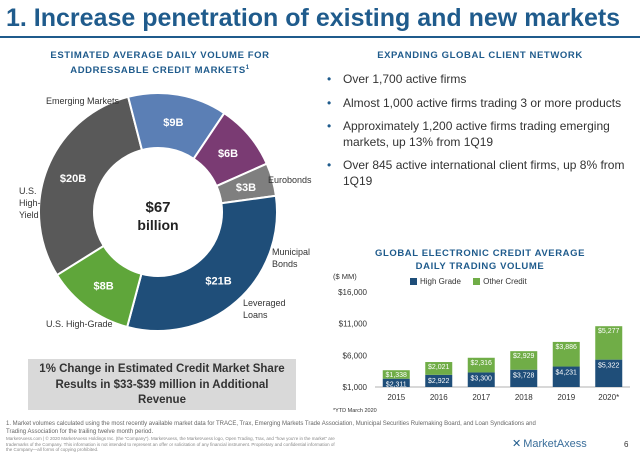 This screenshot has width=640, height=460. Describe the element at coordinates (228, 154) in the screenshot. I see `donut-segment-label-2: $6B` at that location.